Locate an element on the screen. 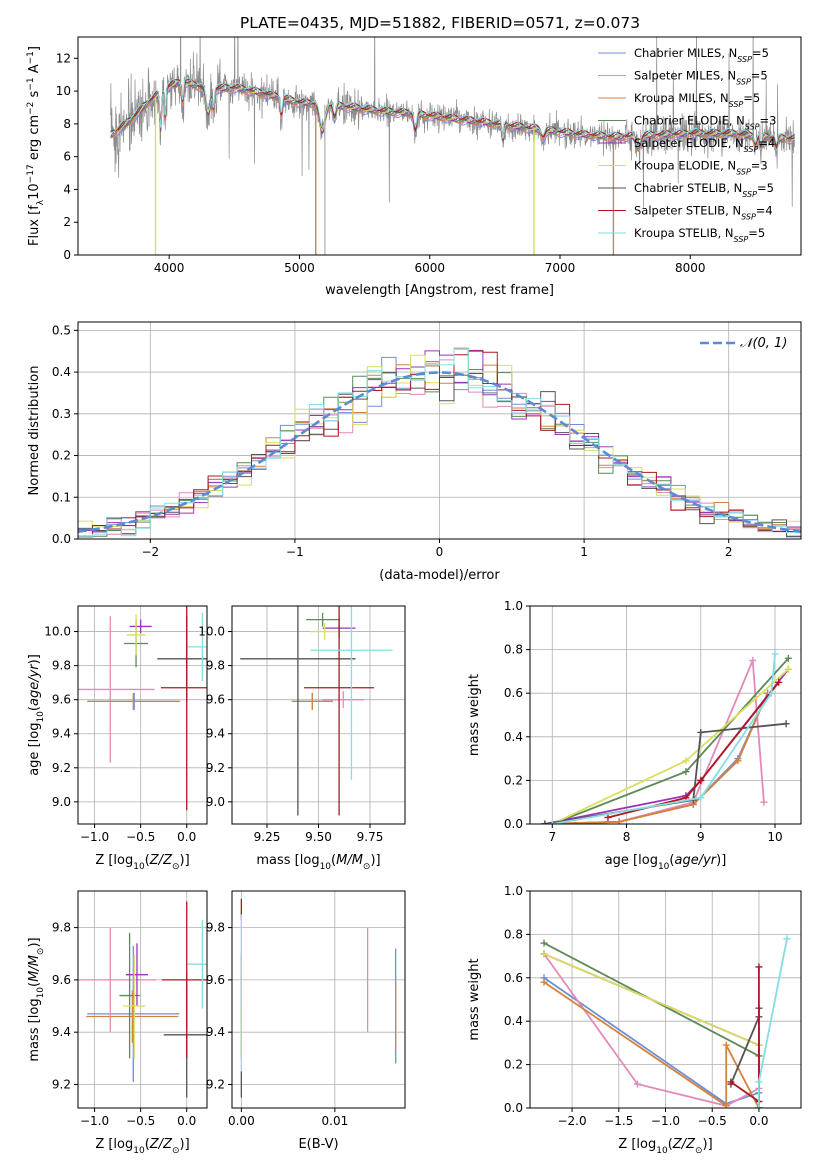 The image size is (819, 1170). x-tick-label: 0.01 is located at coordinates (335, 1121).